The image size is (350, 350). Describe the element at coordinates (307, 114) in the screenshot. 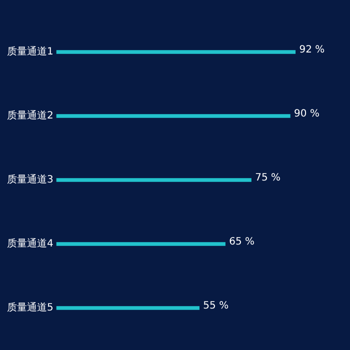

I see `data-label: 90 %` at that location.